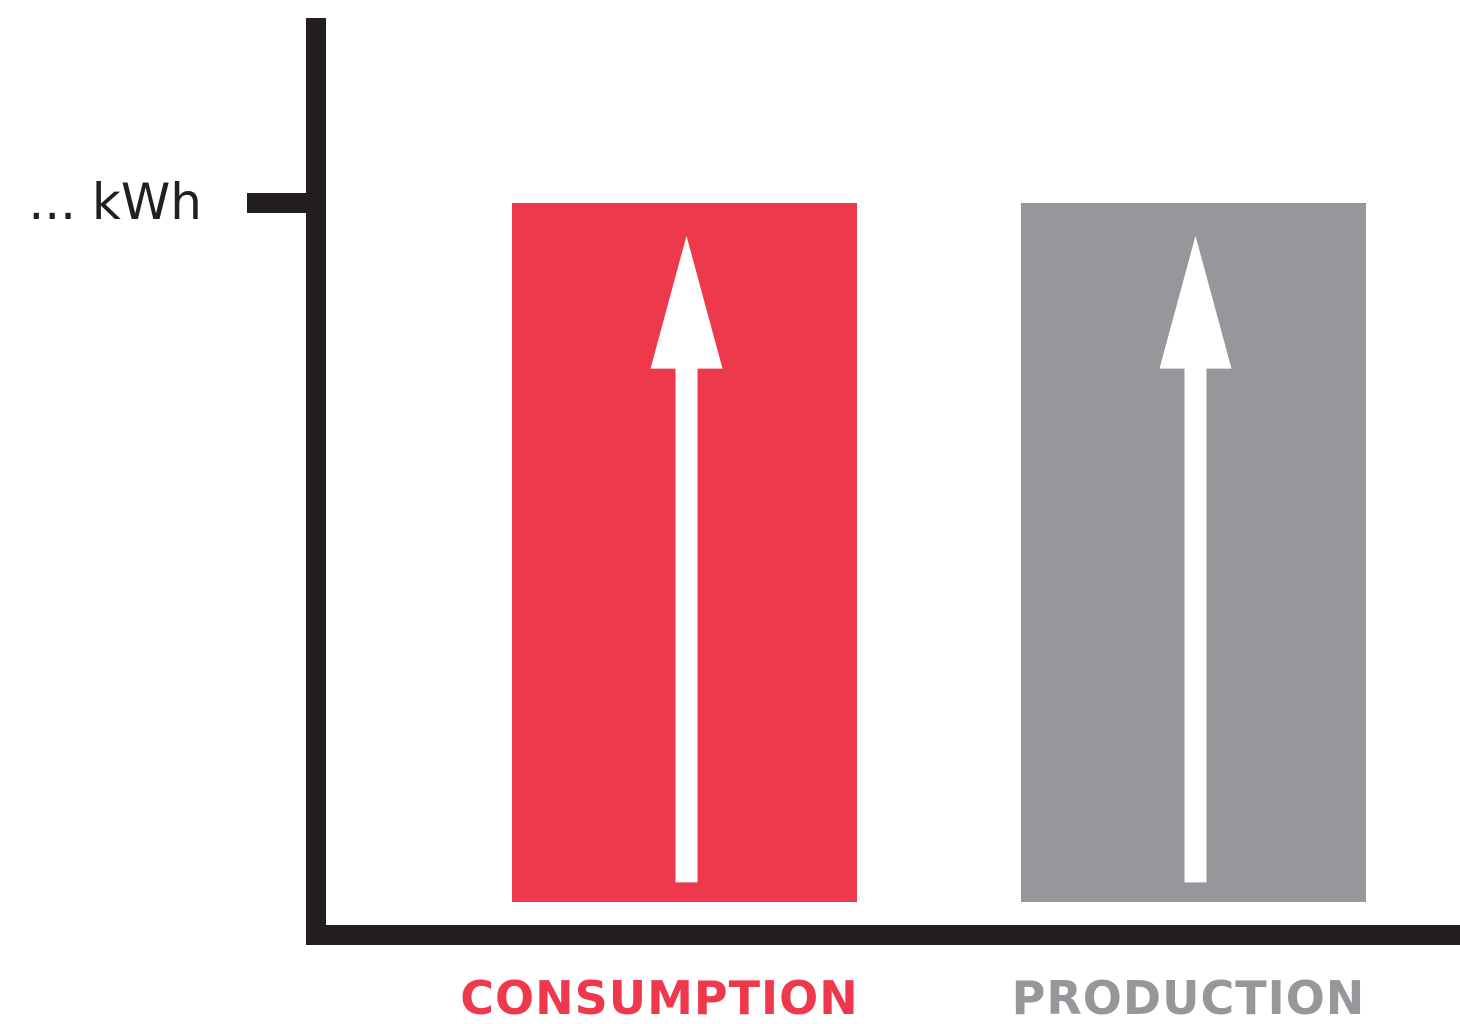 The image size is (1460, 1024). What do you see at coordinates (659, 997) in the screenshot?
I see `category-label-consumption: CONSUMPTION` at bounding box center [659, 997].